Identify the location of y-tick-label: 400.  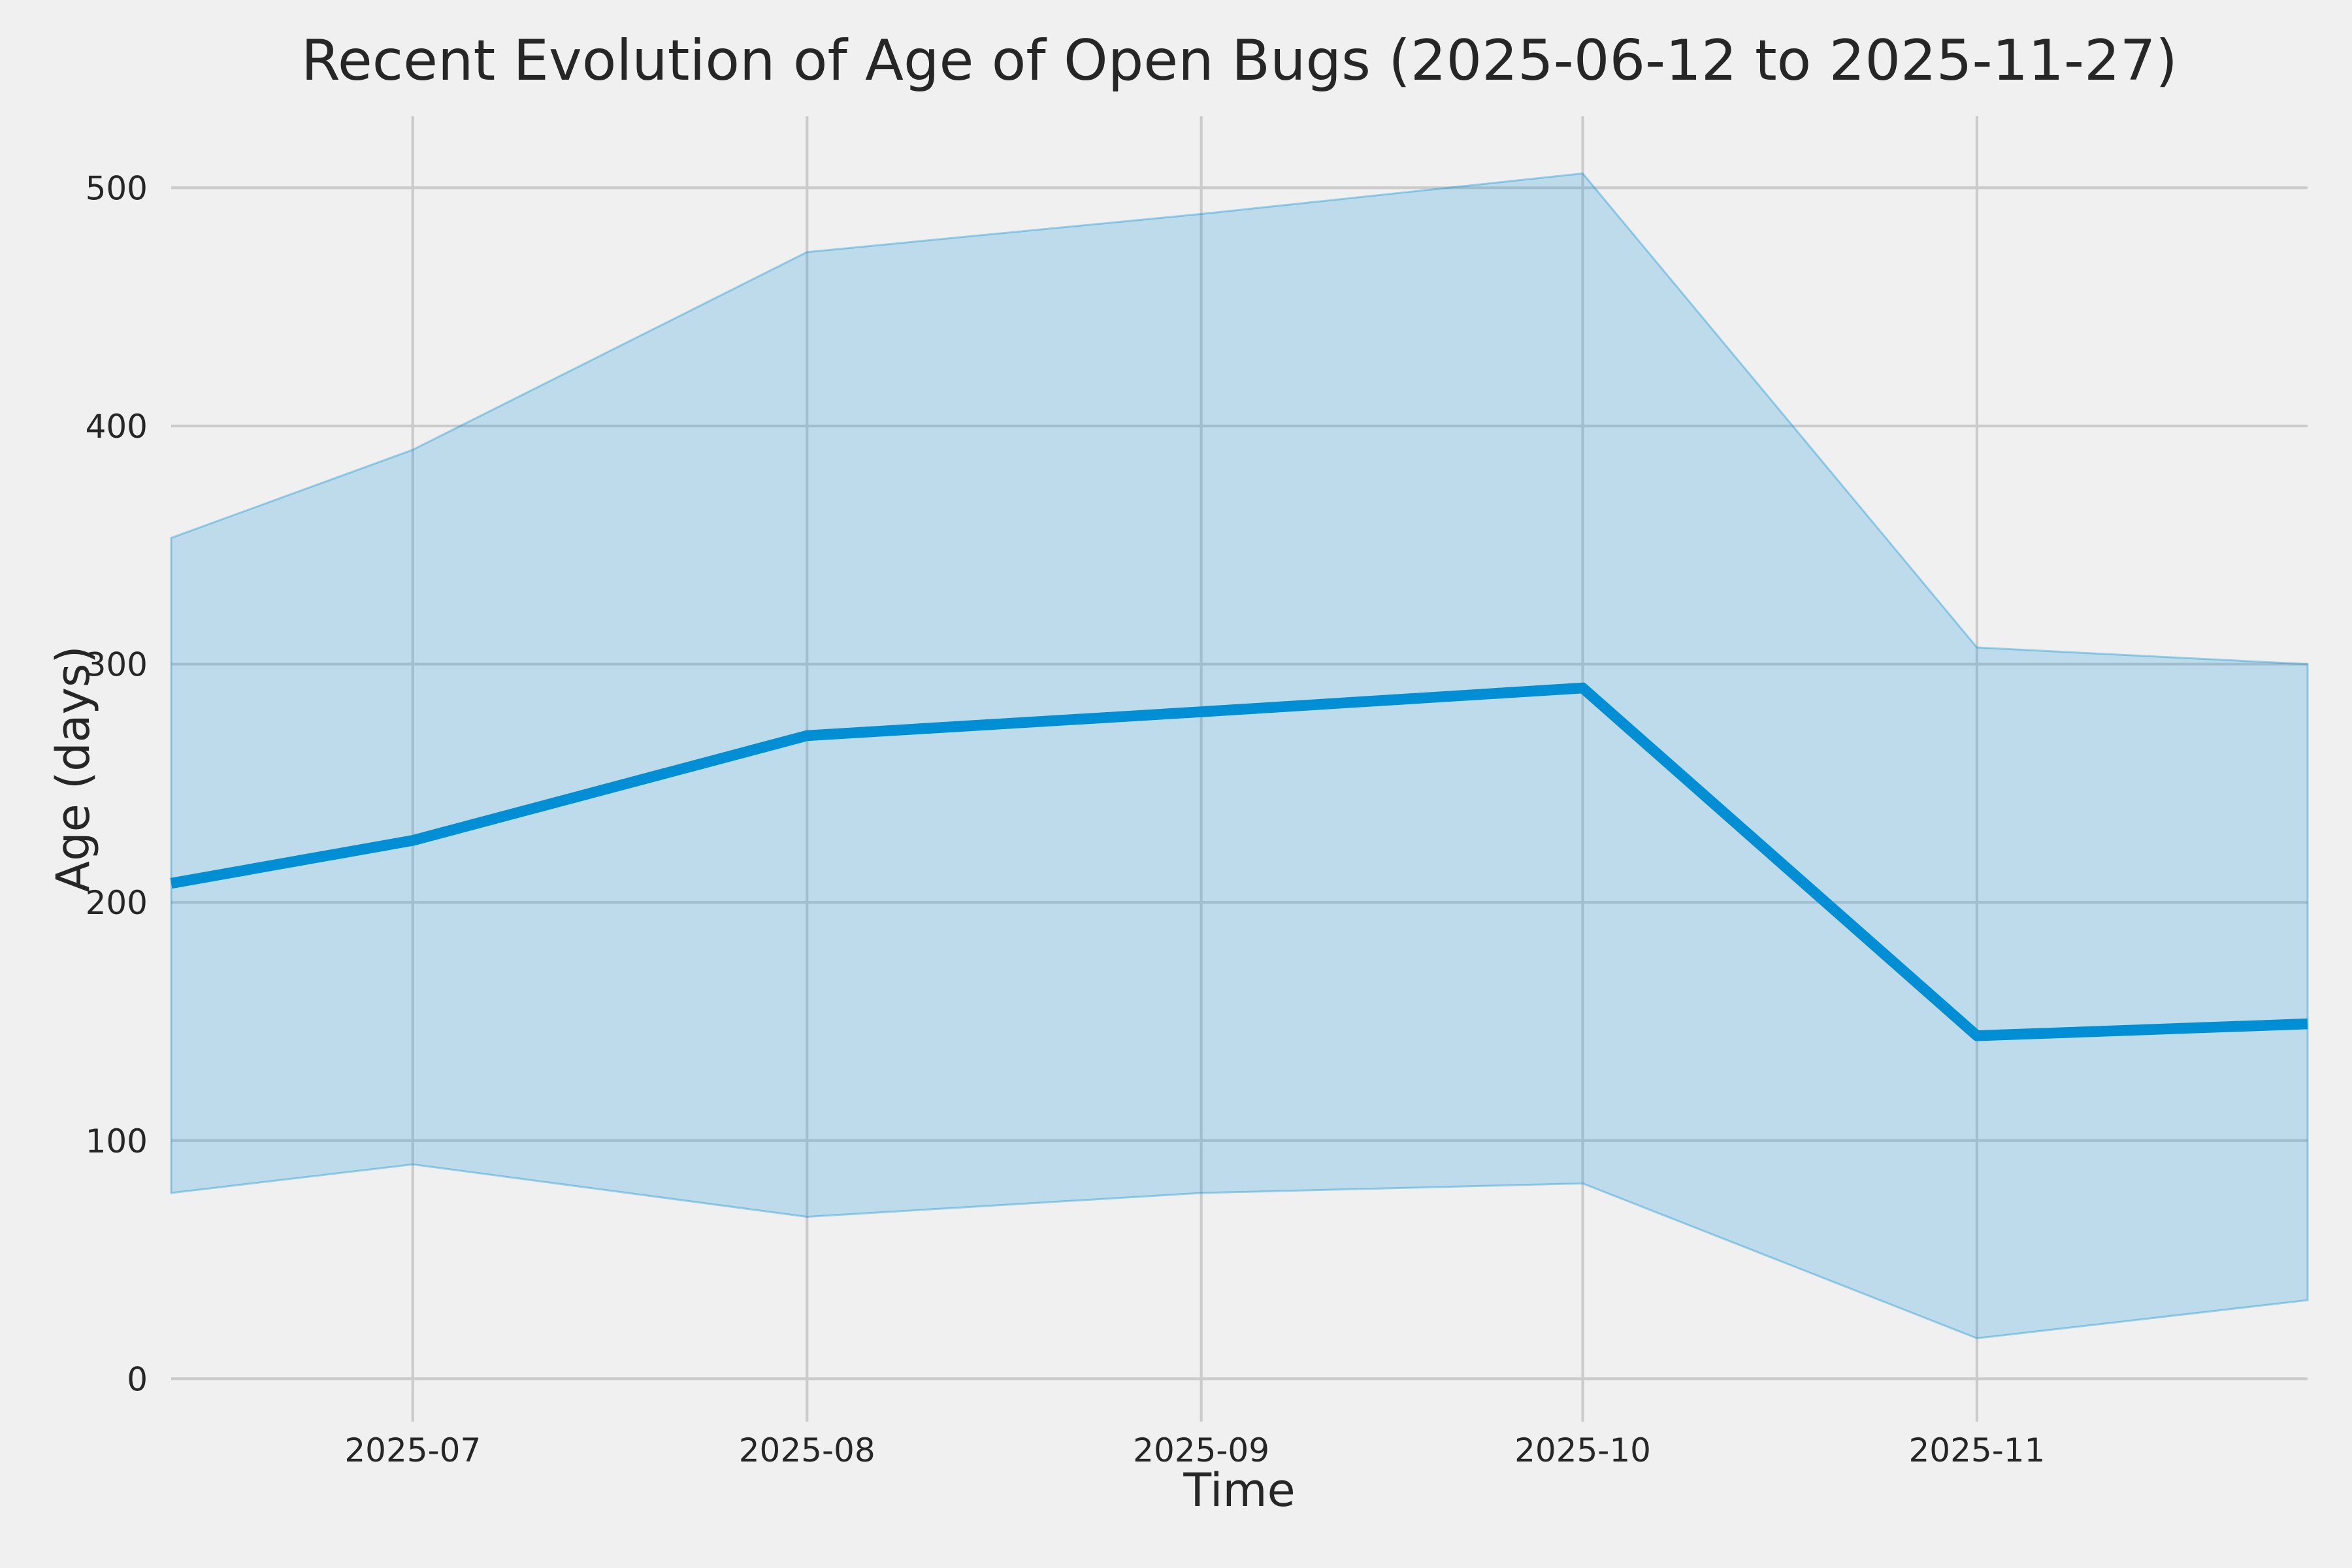
(117, 427).